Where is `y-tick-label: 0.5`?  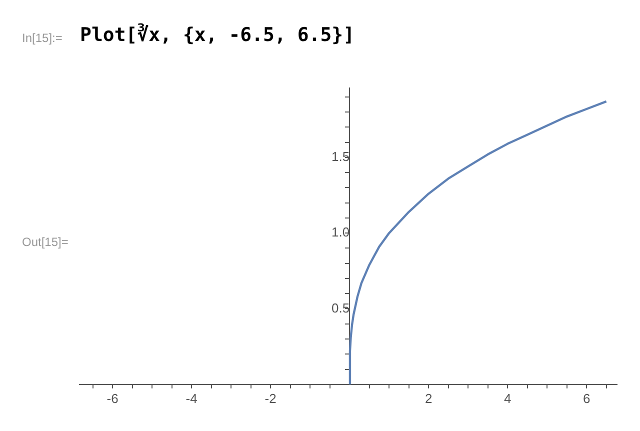 y-tick-label: 0.5 is located at coordinates (341, 308).